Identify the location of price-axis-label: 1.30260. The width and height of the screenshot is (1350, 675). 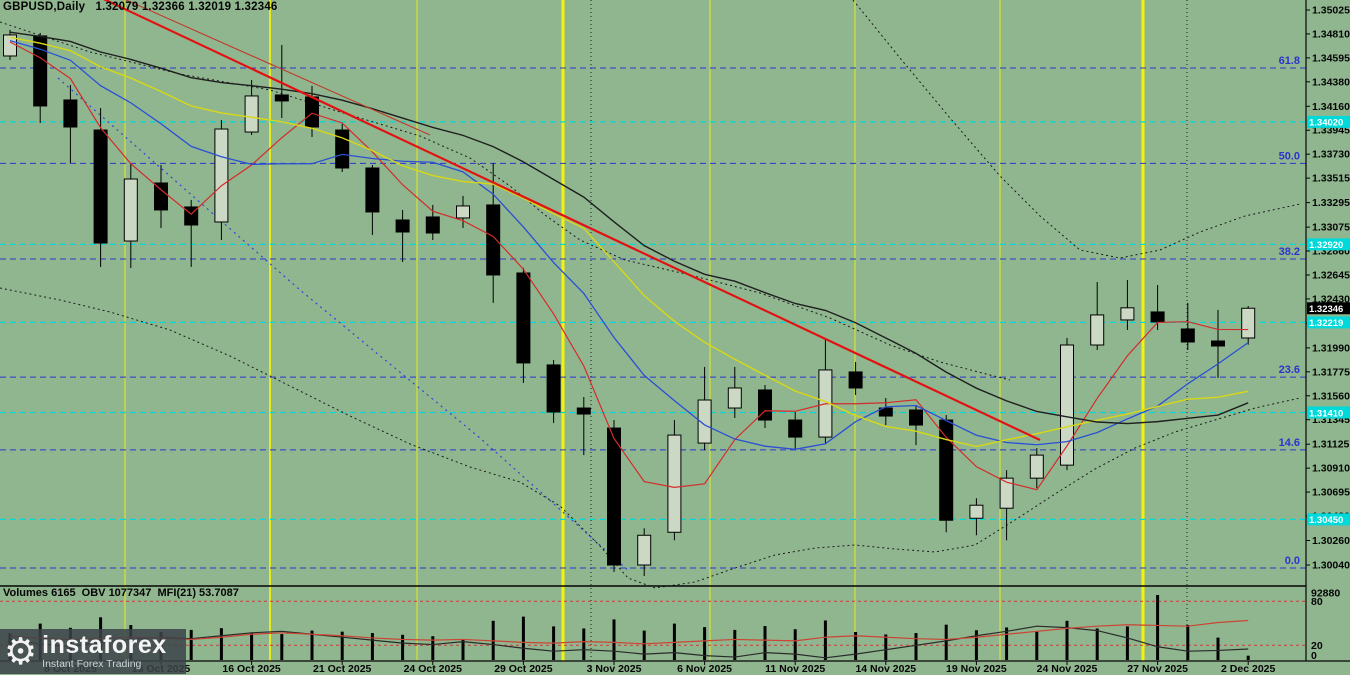
(1331, 541).